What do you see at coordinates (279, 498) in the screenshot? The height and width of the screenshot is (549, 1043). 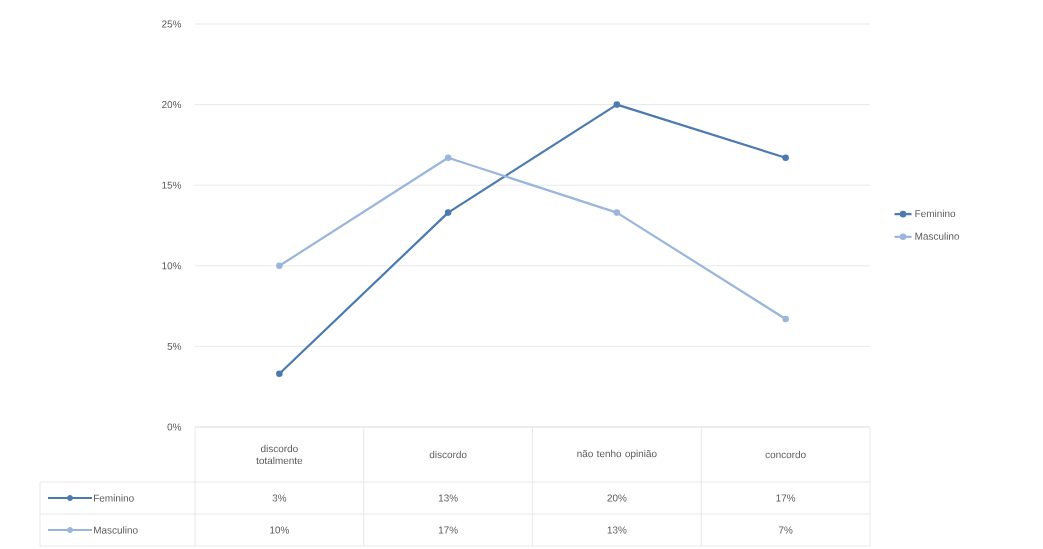 I see `data-label: 3%` at bounding box center [279, 498].